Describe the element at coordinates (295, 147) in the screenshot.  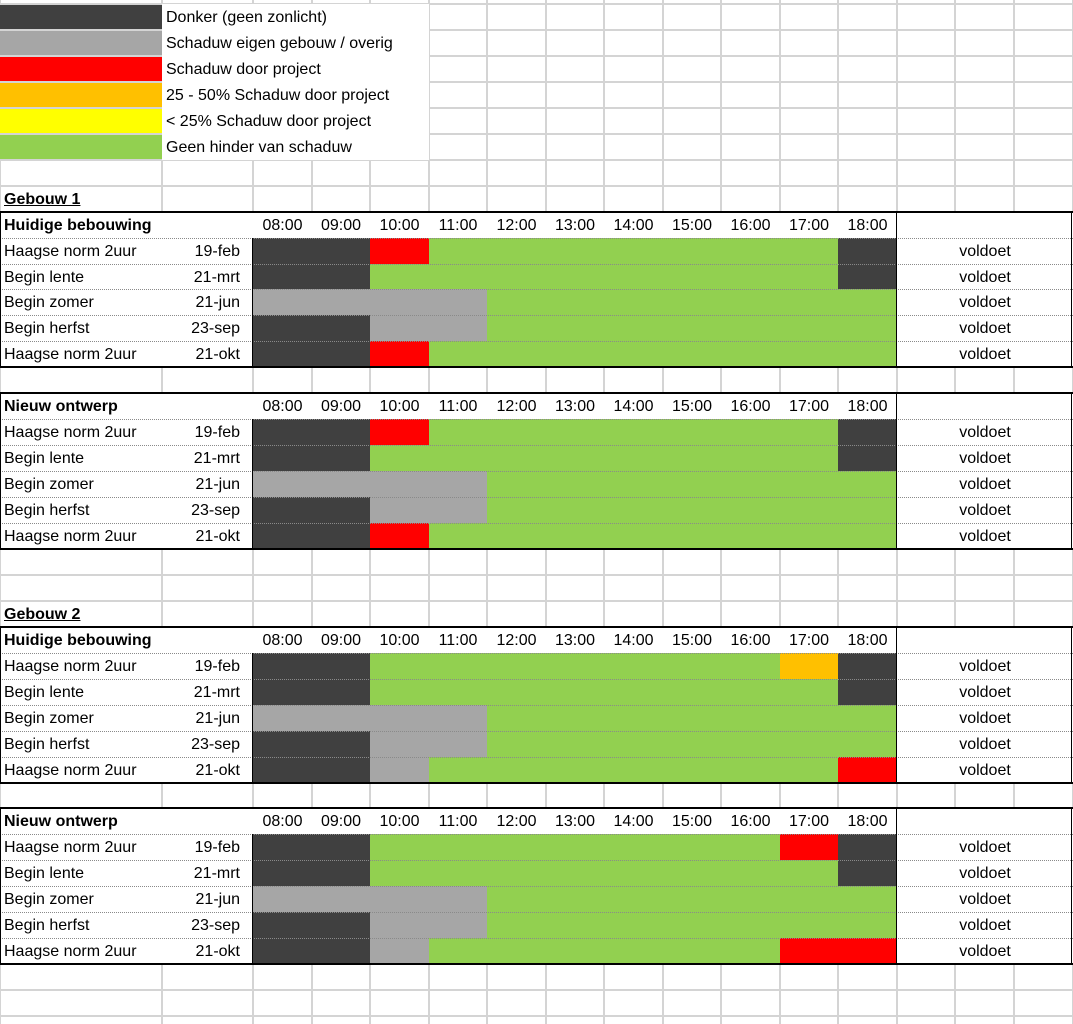
I see `legend-label: Geen hinder van schaduw` at that location.